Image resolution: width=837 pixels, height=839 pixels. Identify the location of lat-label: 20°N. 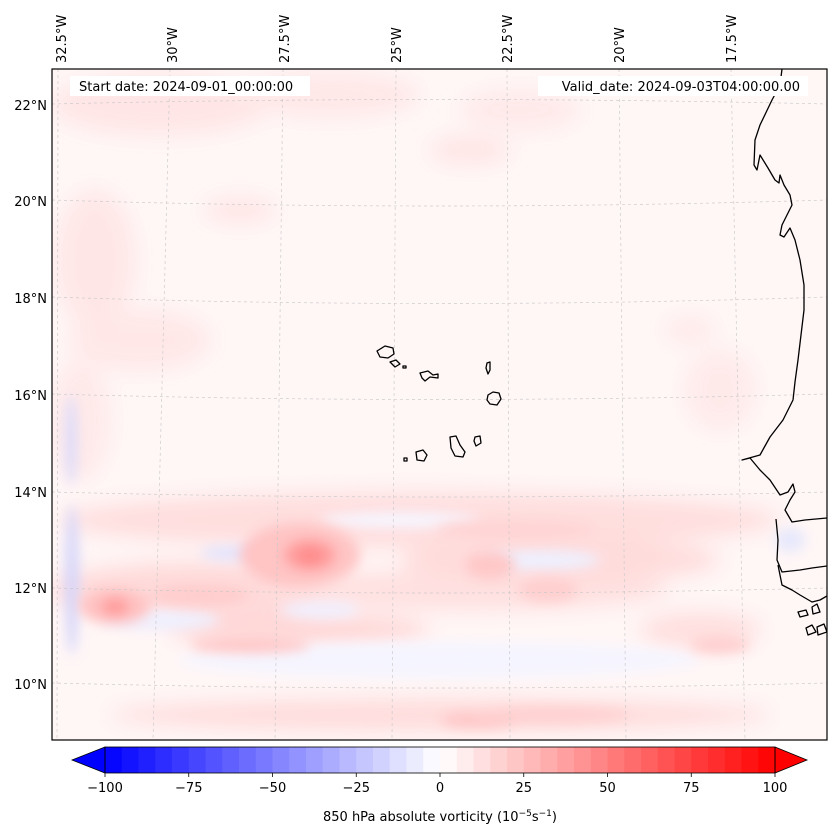
(30, 202).